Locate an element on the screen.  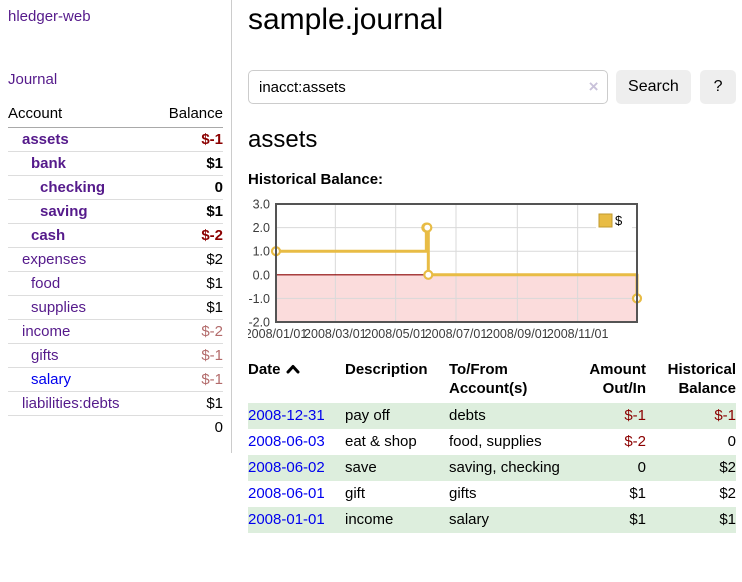
account-name-cell: supplies is located at coordinates (80, 307).